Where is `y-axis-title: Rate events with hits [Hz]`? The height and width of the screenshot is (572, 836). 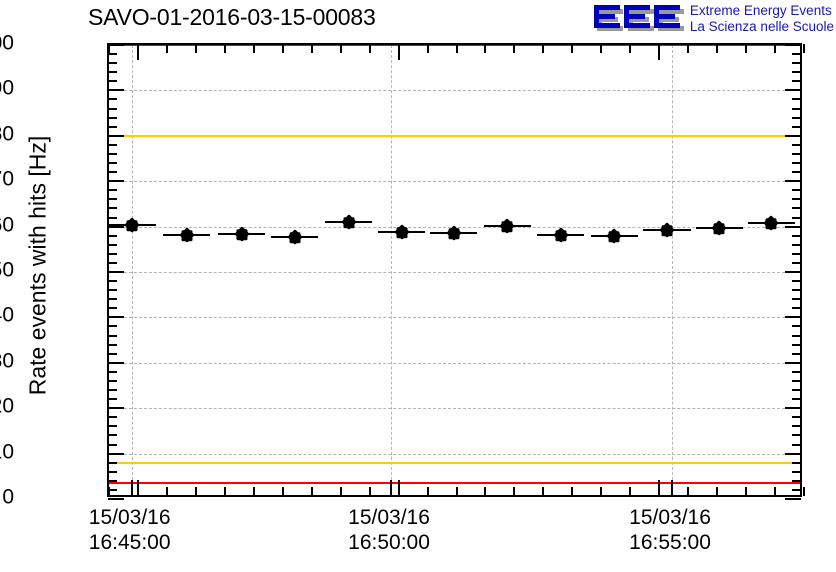
y-axis-title: Rate events with hits [Hz] is located at coordinates (37, 265).